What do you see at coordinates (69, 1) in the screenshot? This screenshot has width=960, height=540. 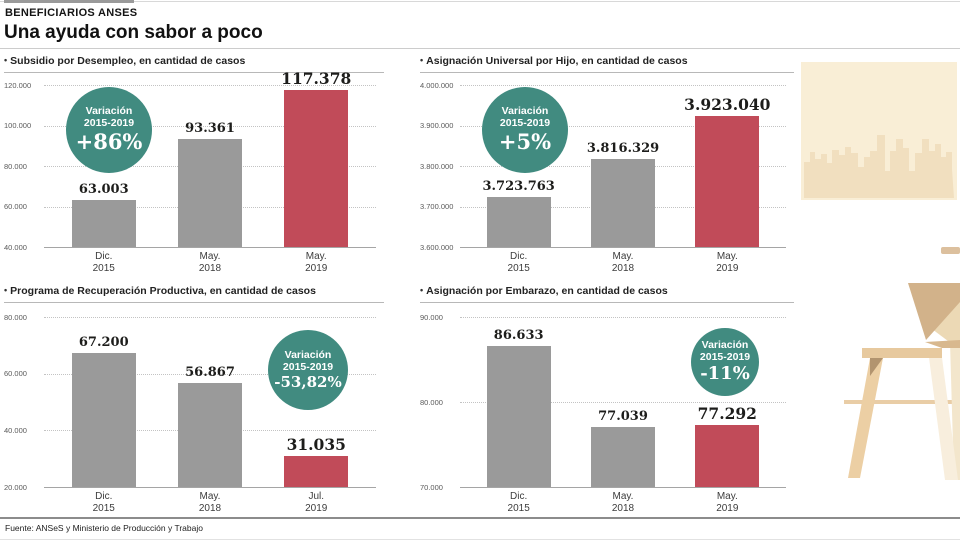 I see `top-accent-bar` at bounding box center [69, 1].